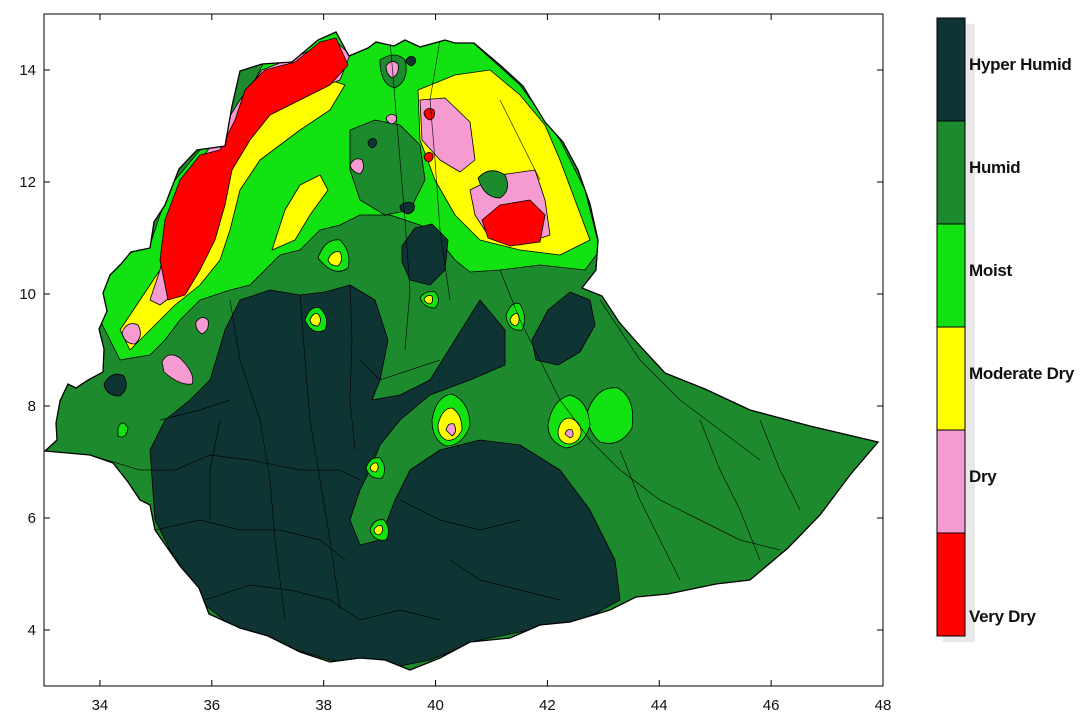 The height and width of the screenshot is (724, 1087). I want to click on moderate-dry-spot-central, so click(334, 259).